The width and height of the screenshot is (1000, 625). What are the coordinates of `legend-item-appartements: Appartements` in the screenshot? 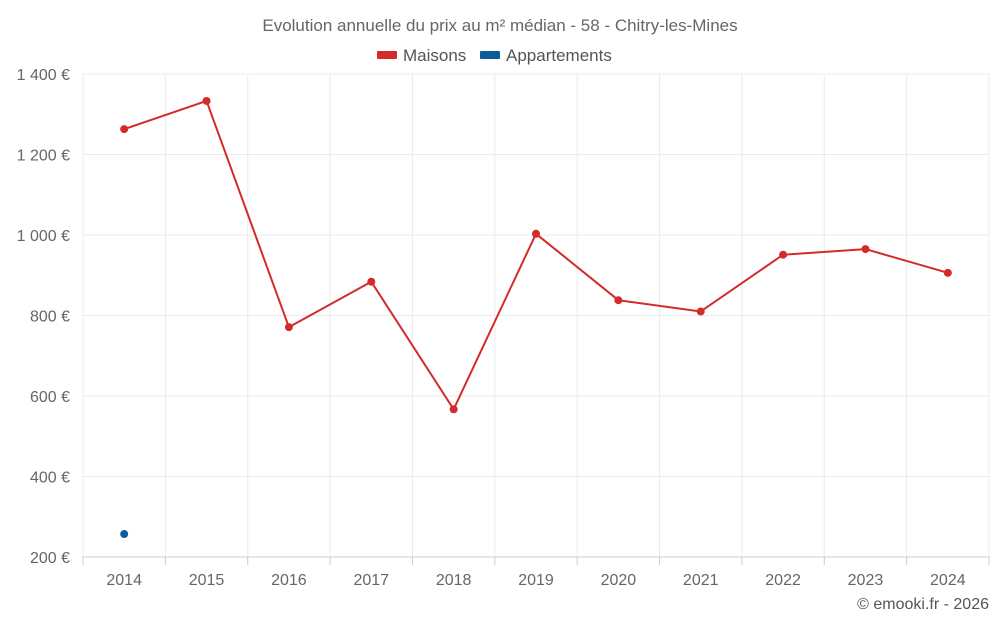 It's located at (546, 55).